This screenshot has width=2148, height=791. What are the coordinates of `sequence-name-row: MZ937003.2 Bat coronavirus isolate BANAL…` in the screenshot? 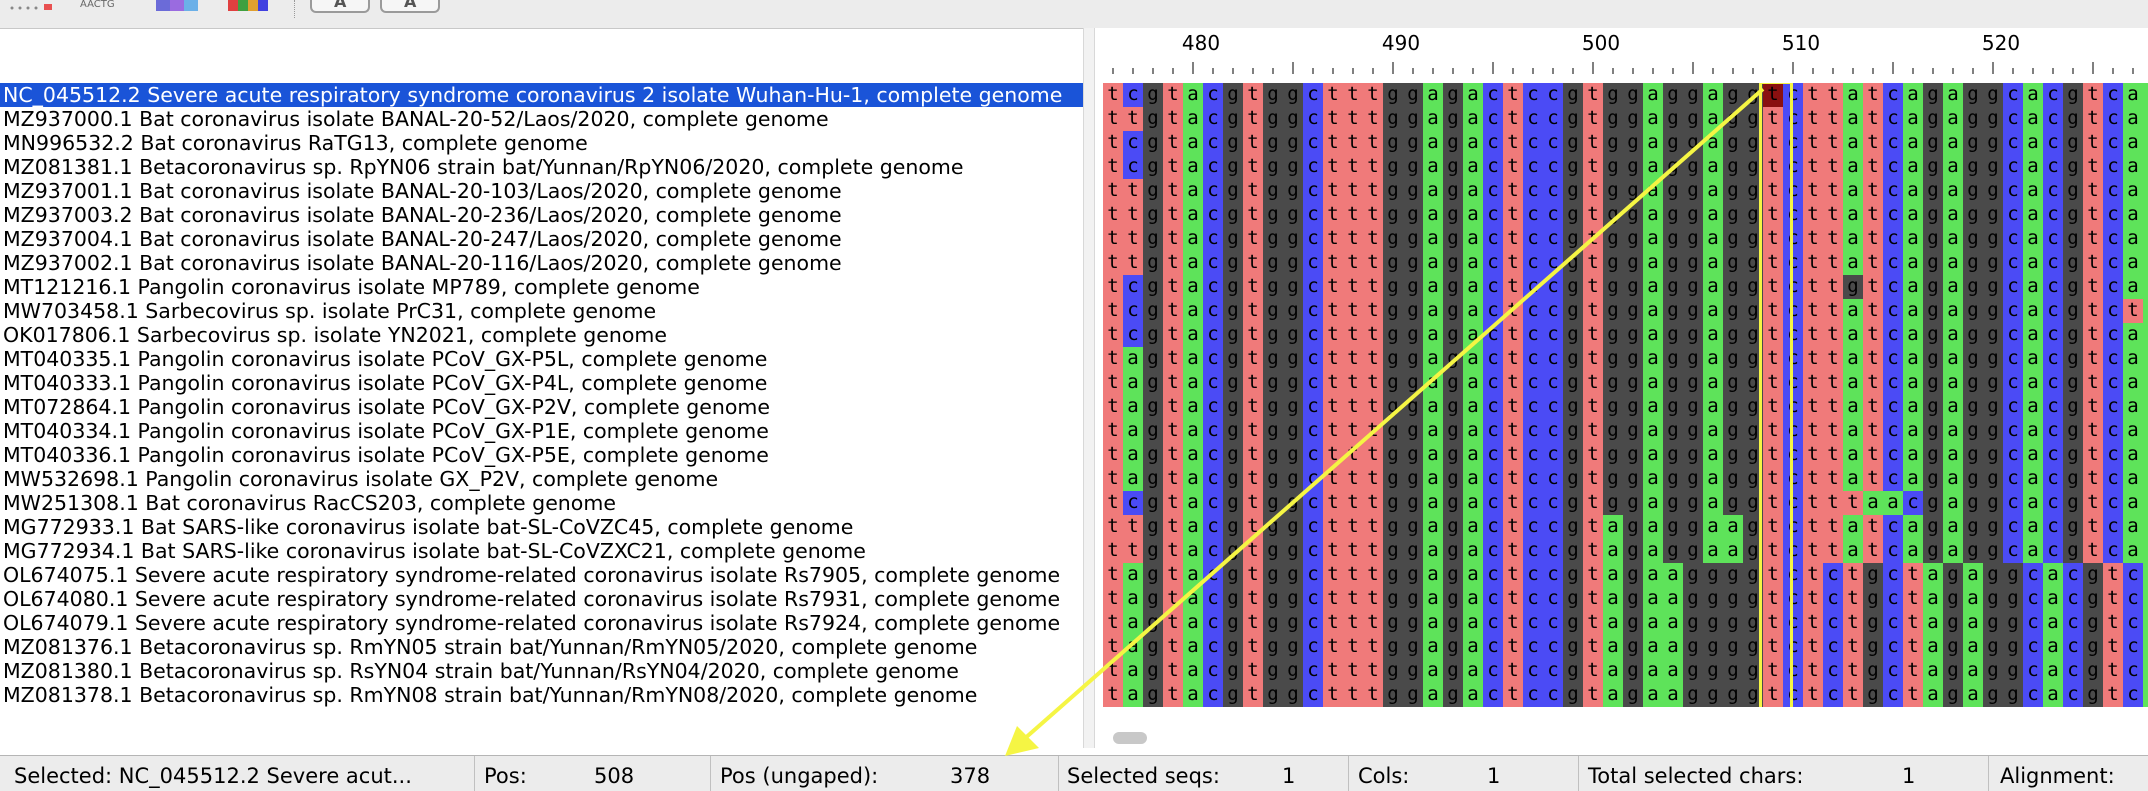 It's located at (422, 215).